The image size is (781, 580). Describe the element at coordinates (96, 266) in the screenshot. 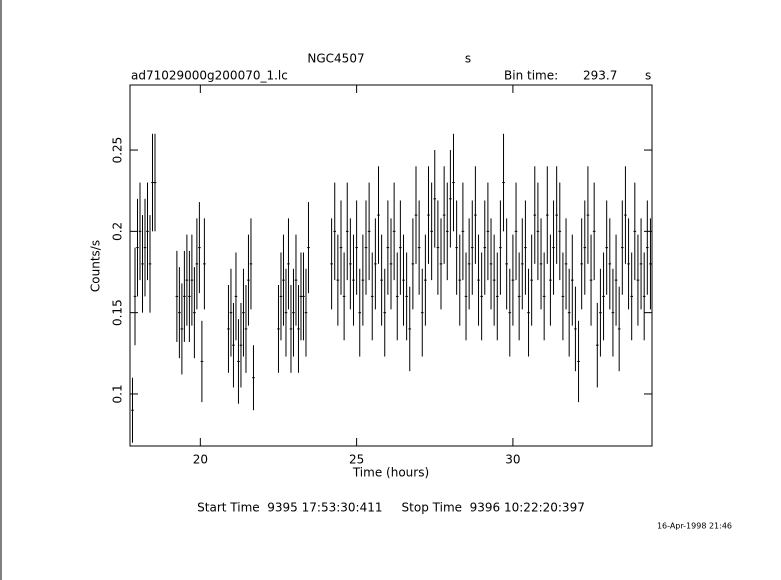

I see `y-axis-label: Counts/s` at that location.